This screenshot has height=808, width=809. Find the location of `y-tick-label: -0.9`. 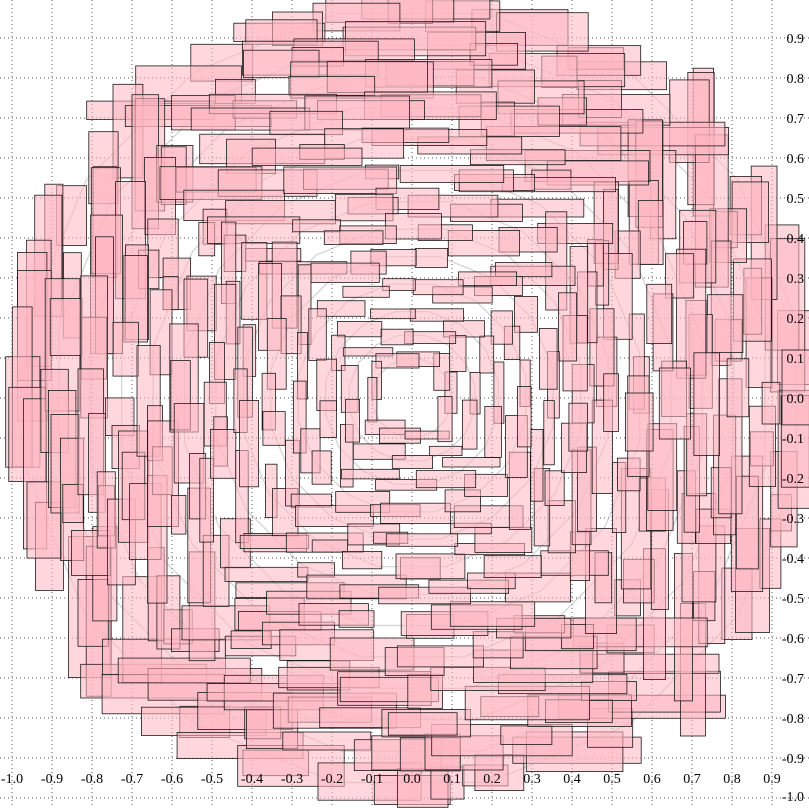

y-tick-label: -0.9 is located at coordinates (793, 759).